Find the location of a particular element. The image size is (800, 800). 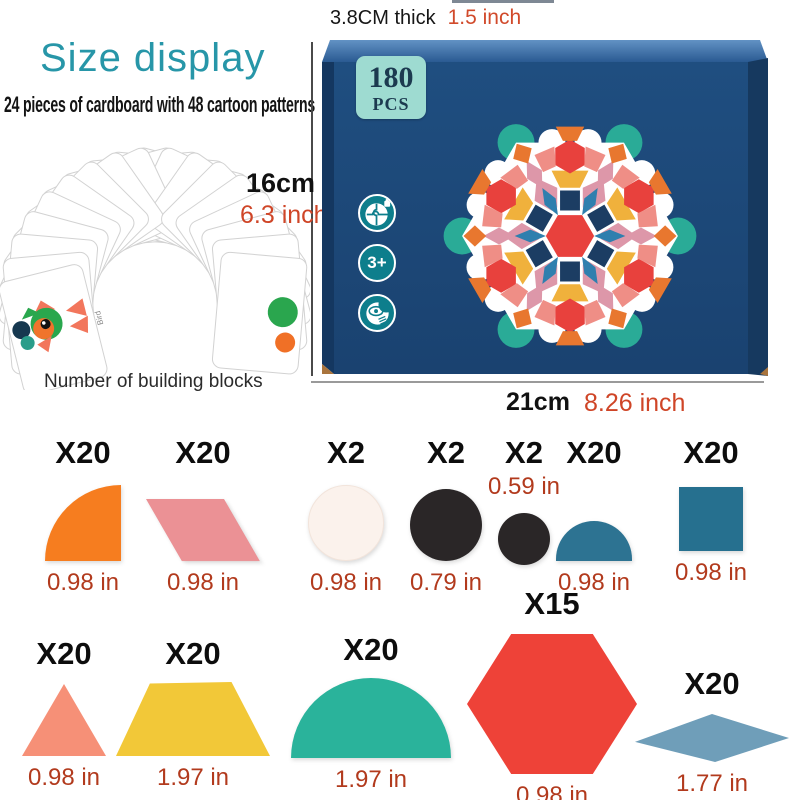

bird-illustration: Bird is located at coordinates (58, 325).